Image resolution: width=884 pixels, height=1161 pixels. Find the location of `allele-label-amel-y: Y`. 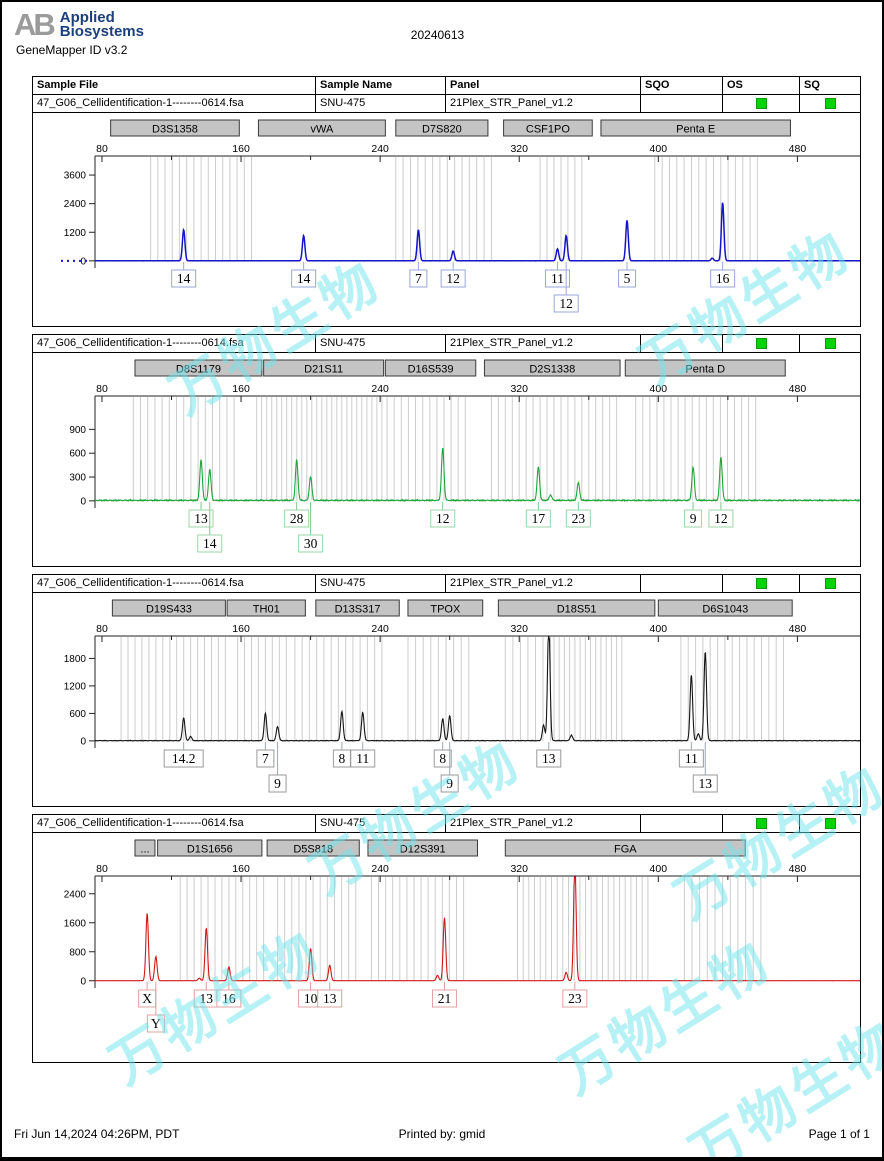

allele-label-amel-y: Y is located at coordinates (155, 1007).